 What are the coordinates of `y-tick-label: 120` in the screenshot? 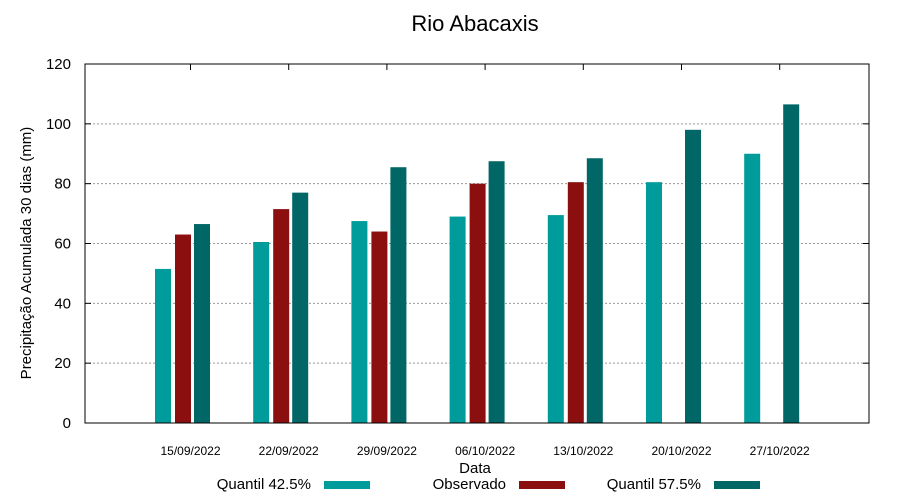 It's located at (58, 64).